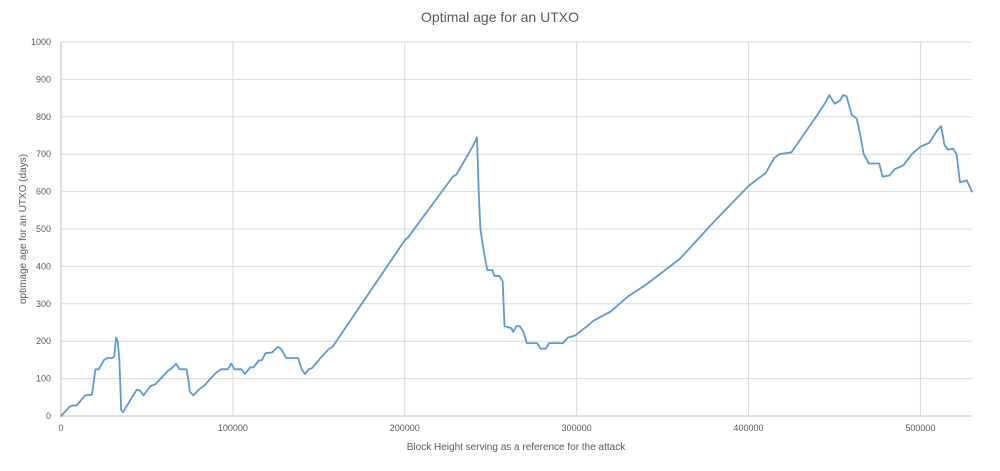 The width and height of the screenshot is (1000, 471). Describe the element at coordinates (43, 304) in the screenshot. I see `y-tick-label: 300` at that location.